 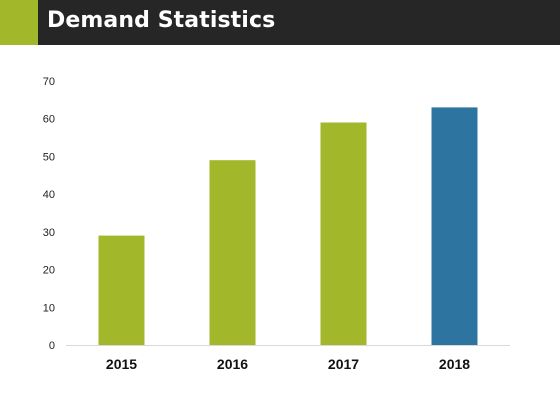 What do you see at coordinates (49, 157) in the screenshot?
I see `y-tick-label: 50` at bounding box center [49, 157].